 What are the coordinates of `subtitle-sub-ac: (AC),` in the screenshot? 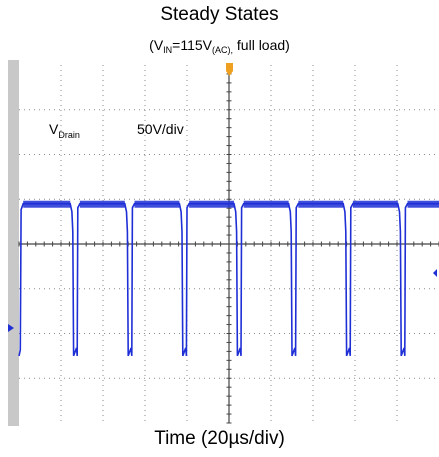 It's located at (223, 50).